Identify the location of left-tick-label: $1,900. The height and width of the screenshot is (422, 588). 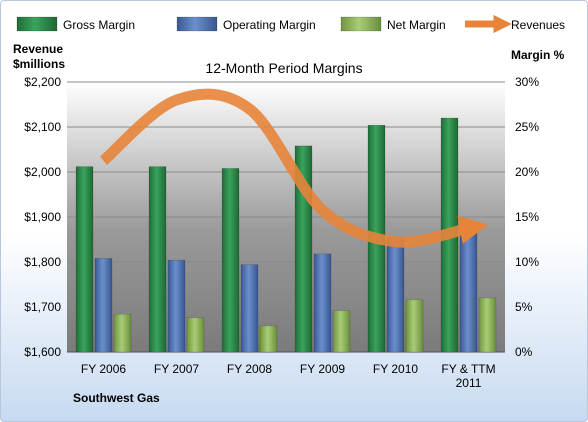
(42, 217).